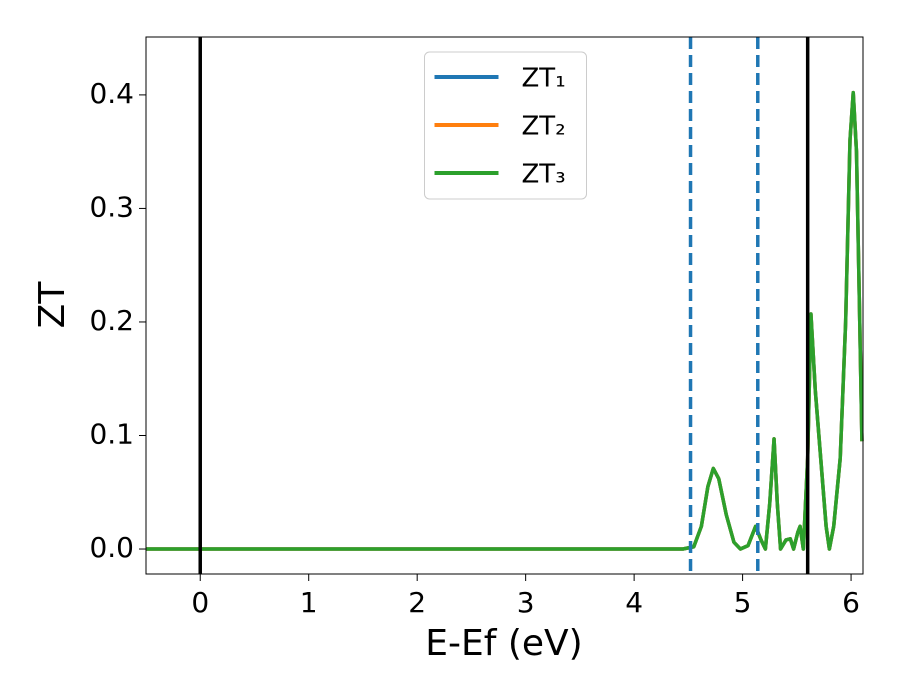 This screenshot has width=900, height=700. Describe the element at coordinates (544, 175) in the screenshot. I see `legend-label: ZT₃` at that location.